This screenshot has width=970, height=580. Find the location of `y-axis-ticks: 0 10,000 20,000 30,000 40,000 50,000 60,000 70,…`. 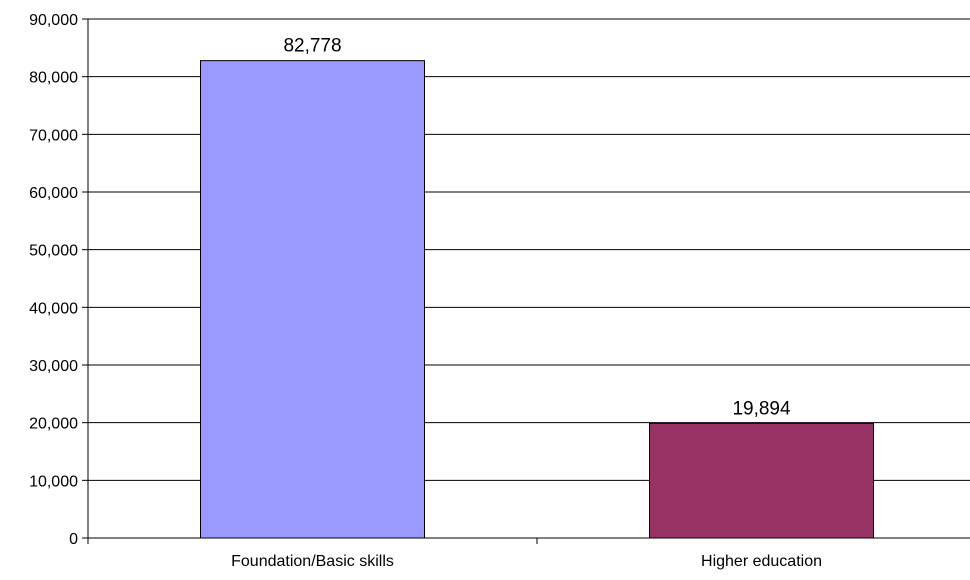

y-axis-ticks: 0 10,000 20,000 30,000 40,000 50,000 60,000 70,… is located at coordinates (58, 280).